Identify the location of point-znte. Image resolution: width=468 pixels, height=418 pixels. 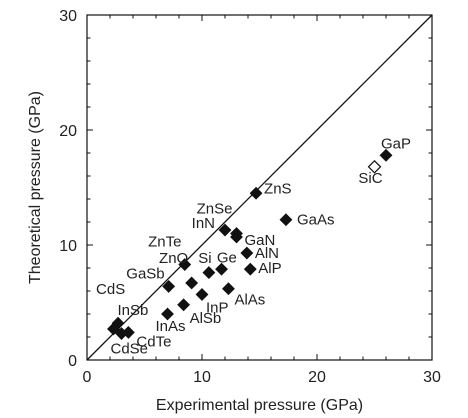
(185, 264).